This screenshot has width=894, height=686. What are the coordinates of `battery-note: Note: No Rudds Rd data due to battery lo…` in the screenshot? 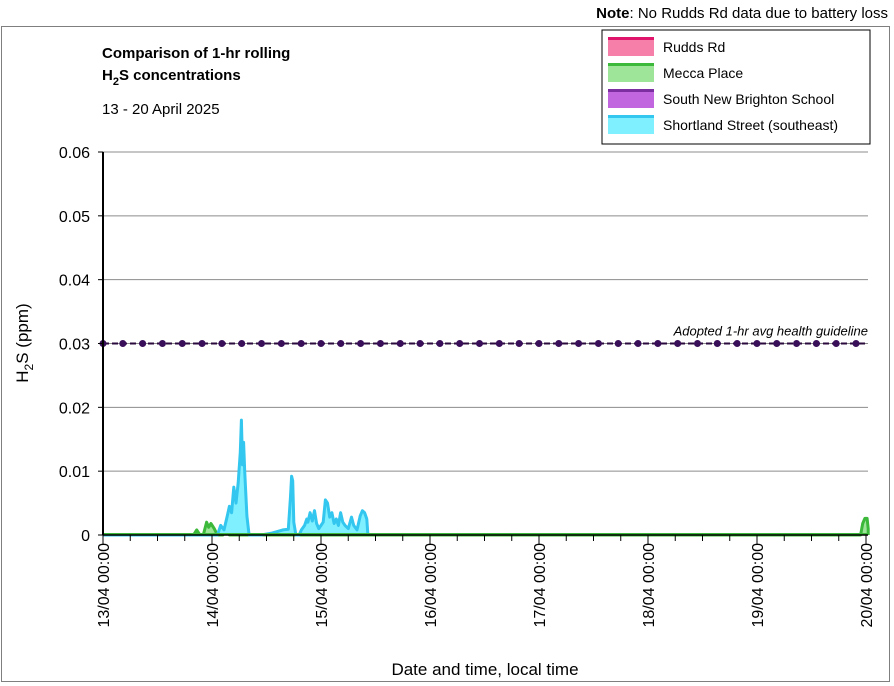 It's located at (742, 13).